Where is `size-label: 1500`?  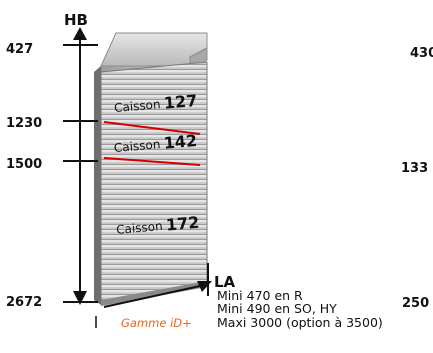 size-label: 1500 is located at coordinates (24, 164).